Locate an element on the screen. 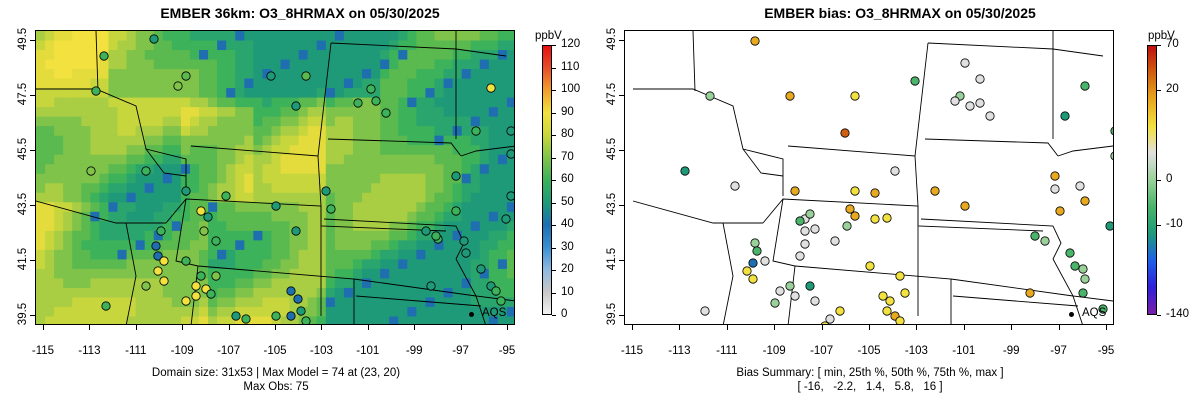 This screenshot has height=409, width=1200. x-tick-label: -107 is located at coordinates (229, 351).